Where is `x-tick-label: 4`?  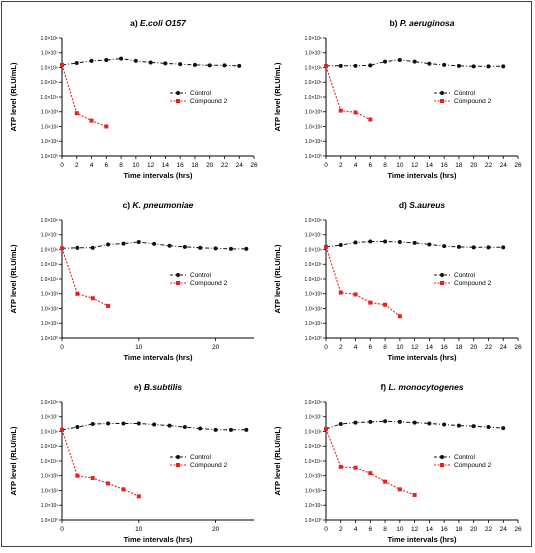 x-tick-label: 4 is located at coordinates (356, 529).